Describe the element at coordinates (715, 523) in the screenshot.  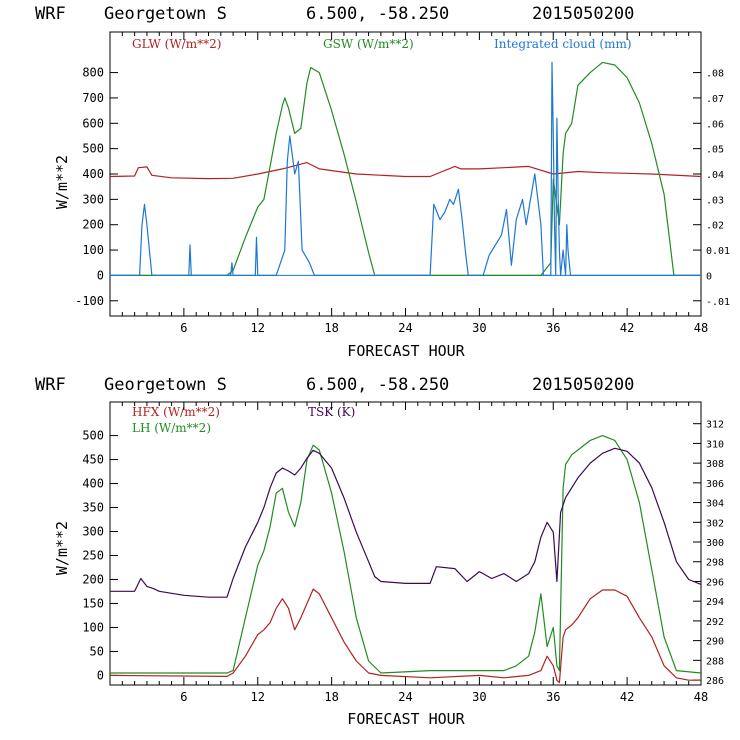
I see `y2-tick-label: 302` at that location.